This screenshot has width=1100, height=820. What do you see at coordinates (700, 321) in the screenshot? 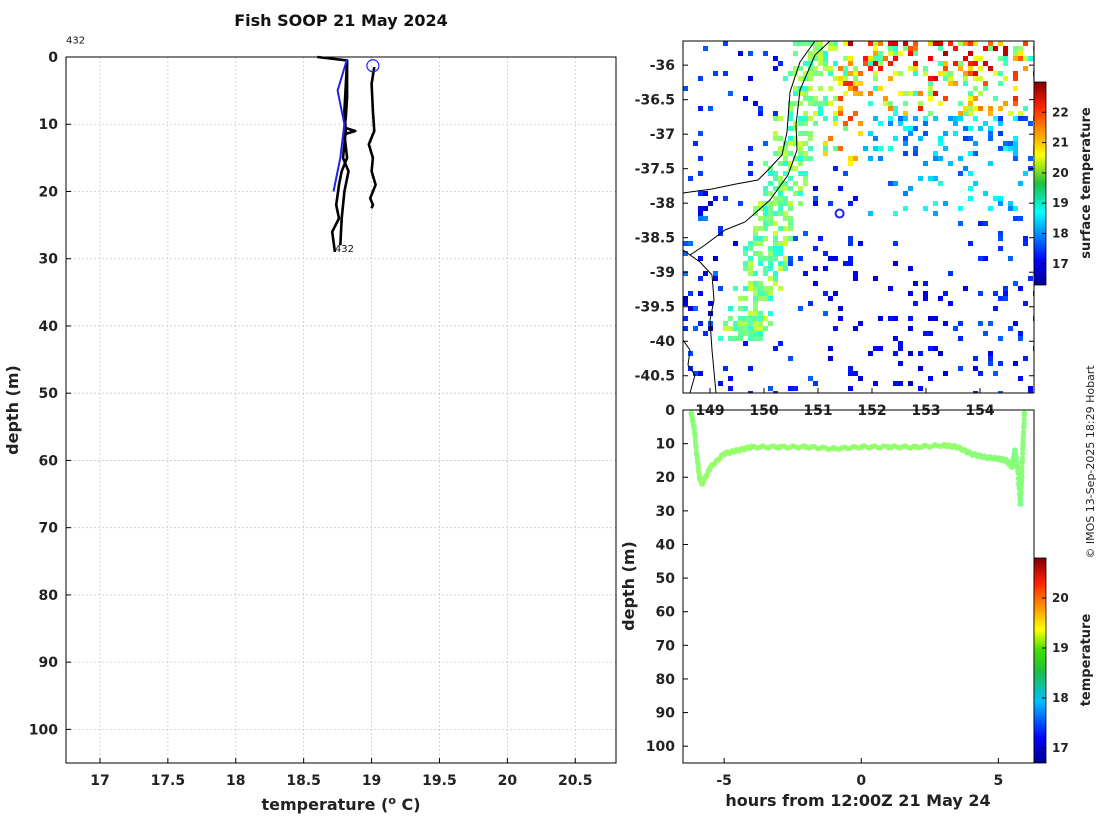
I see `map-tasmania-coast` at bounding box center [700, 321].